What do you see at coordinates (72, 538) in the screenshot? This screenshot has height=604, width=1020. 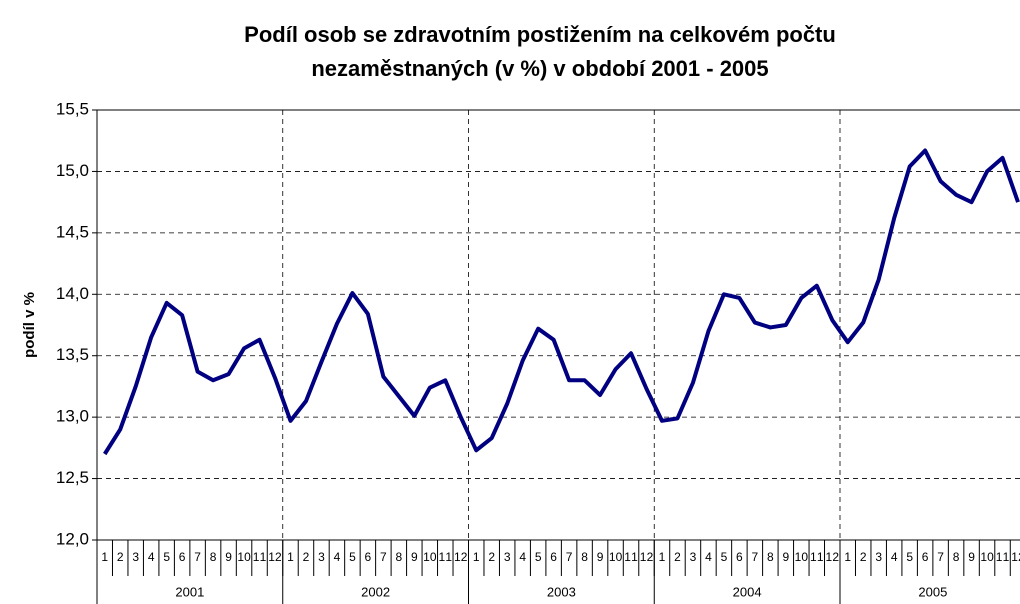 I see `y-tick-label: 12,0` at bounding box center [72, 538].